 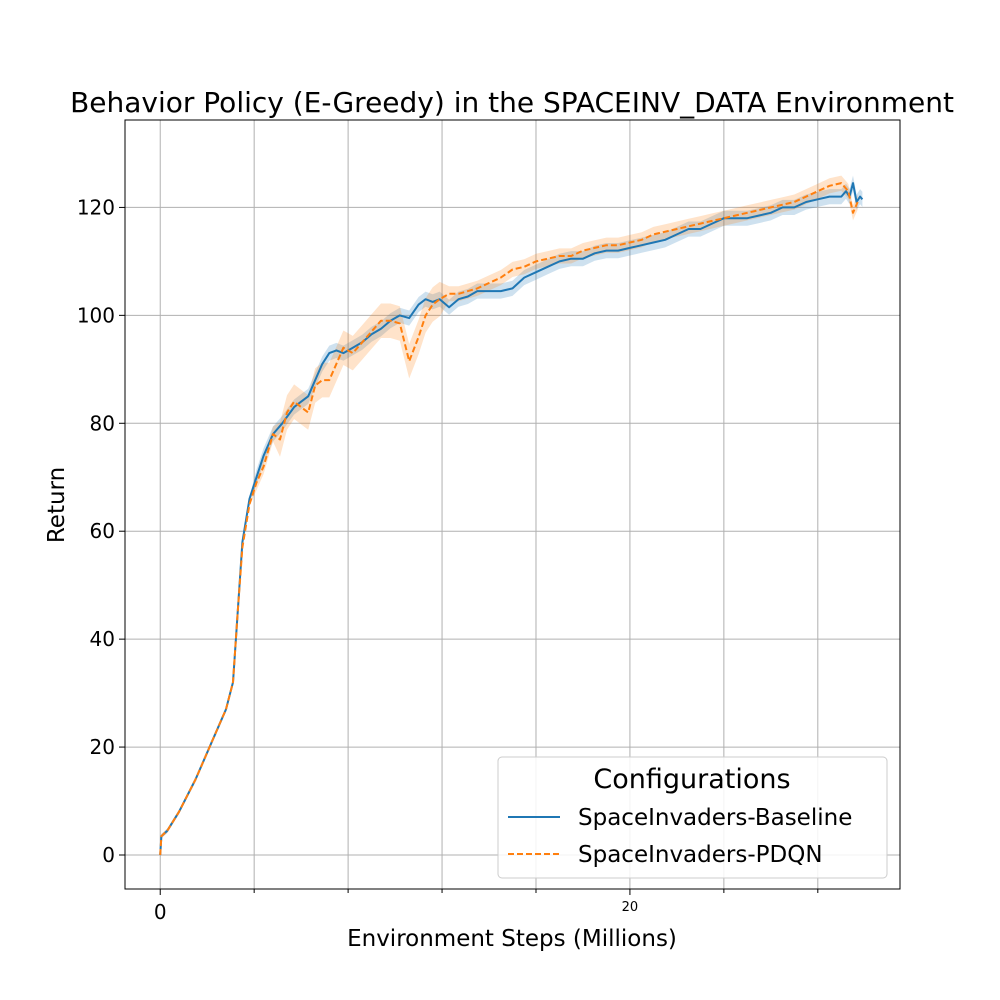 What do you see at coordinates (512, 939) in the screenshot?
I see `x-axis-label: Environment Steps (Millions)` at bounding box center [512, 939].